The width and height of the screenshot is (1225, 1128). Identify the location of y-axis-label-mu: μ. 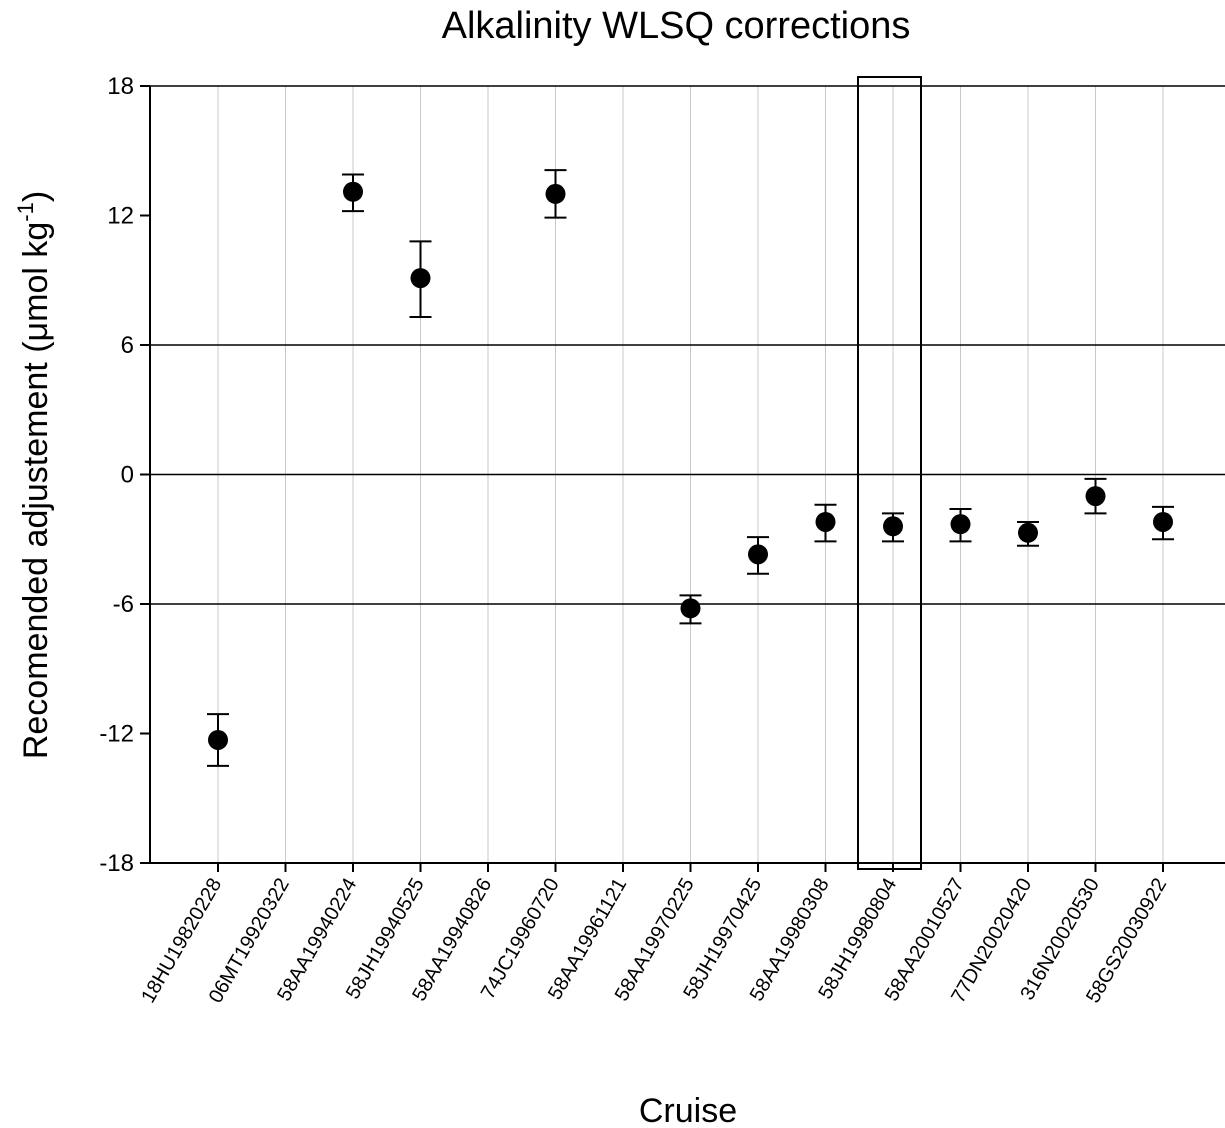
(36, 332).